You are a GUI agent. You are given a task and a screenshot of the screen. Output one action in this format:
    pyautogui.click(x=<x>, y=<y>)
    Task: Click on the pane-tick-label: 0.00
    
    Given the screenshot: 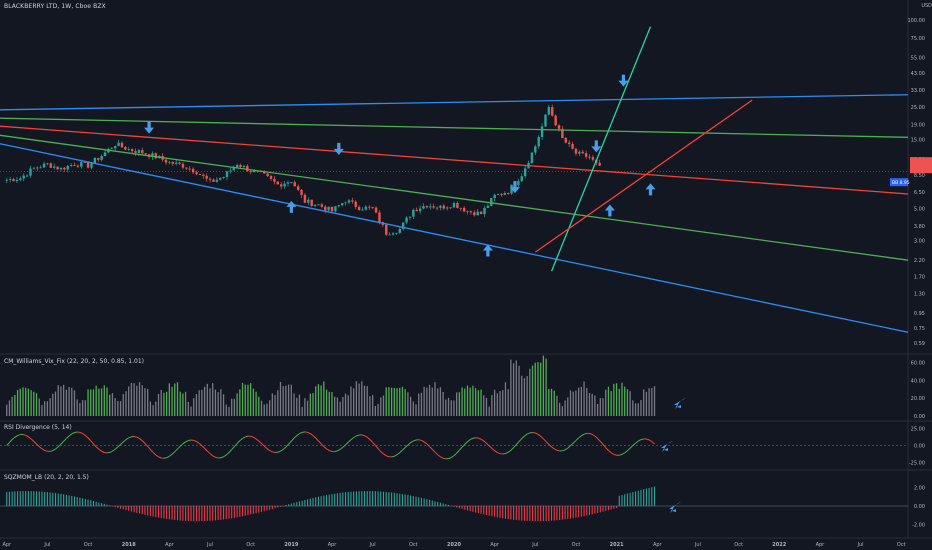 What is the action you would take?
    pyautogui.click(x=919, y=507)
    